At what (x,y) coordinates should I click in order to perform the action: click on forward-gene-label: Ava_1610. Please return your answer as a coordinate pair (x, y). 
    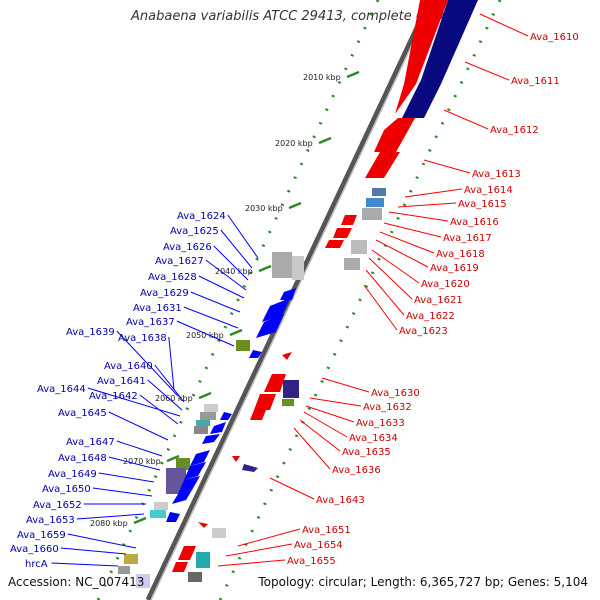
    Looking at the image, I should click on (554, 37).